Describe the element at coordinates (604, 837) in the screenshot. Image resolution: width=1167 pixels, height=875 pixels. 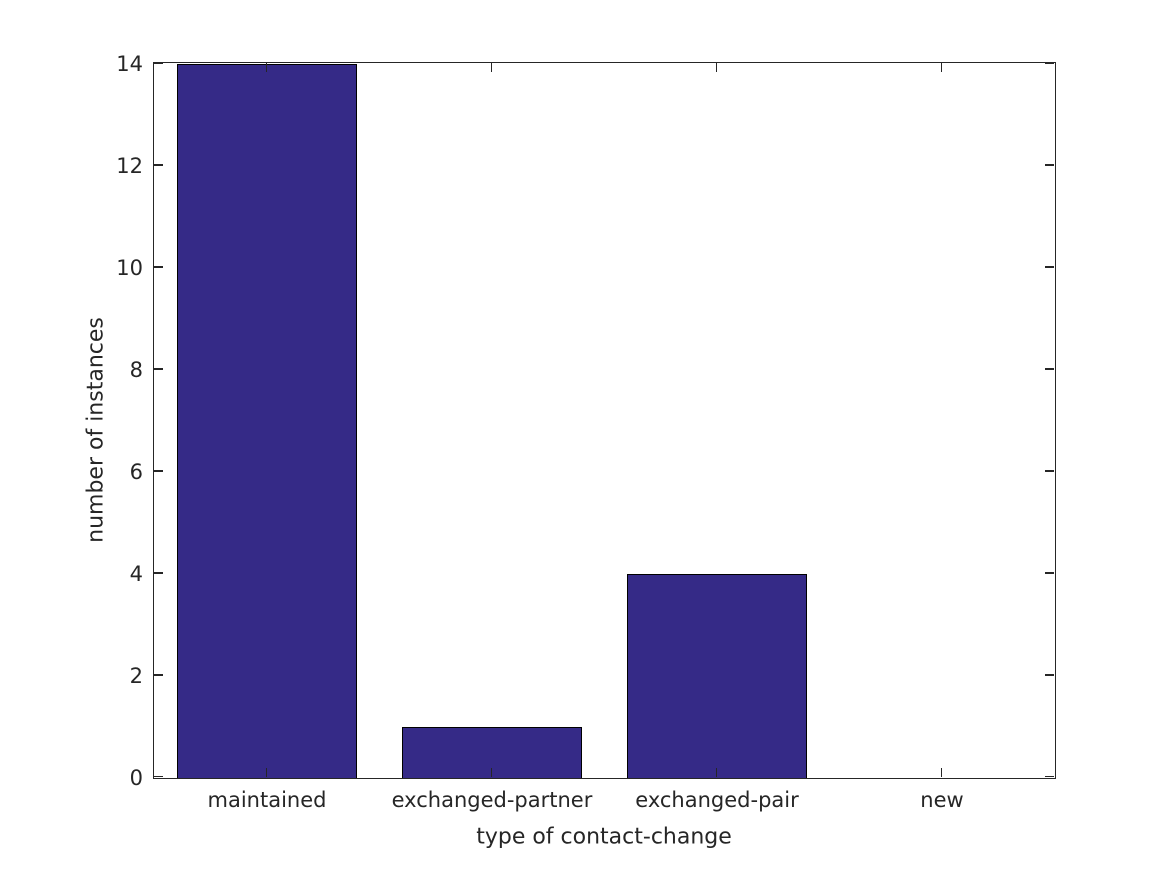
I see `x-axis-label: type of contact-change` at that location.